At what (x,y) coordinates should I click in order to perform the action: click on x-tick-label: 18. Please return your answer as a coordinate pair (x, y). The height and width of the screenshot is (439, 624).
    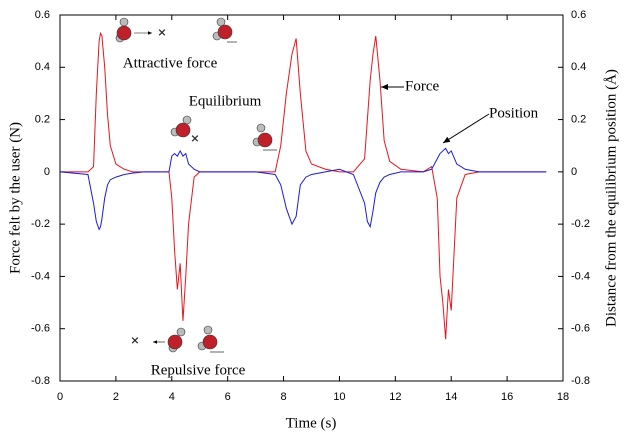
    Looking at the image, I should click on (563, 397).